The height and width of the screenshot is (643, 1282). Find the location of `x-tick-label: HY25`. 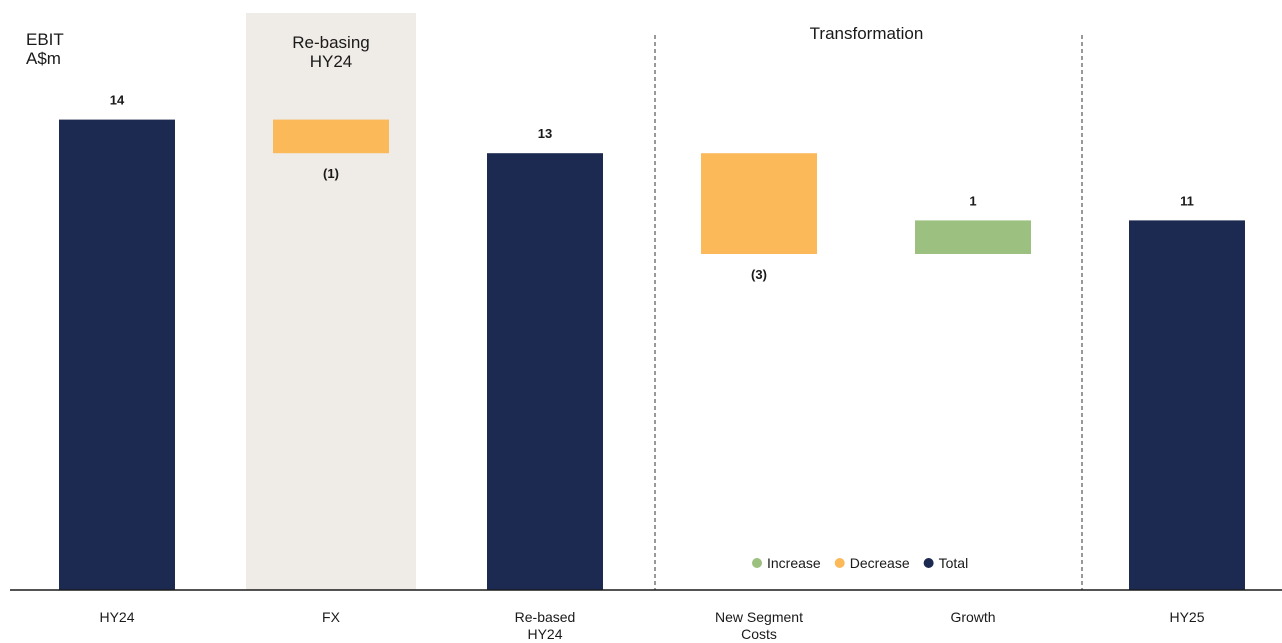

x-tick-label: HY25 is located at coordinates (1187, 617).